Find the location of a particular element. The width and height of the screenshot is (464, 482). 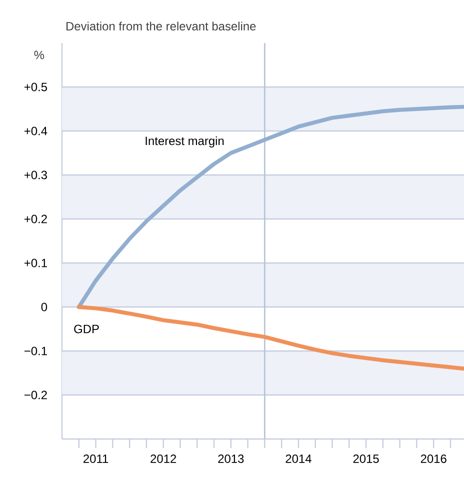

y-tick-label: −0.1 is located at coordinates (35, 351).